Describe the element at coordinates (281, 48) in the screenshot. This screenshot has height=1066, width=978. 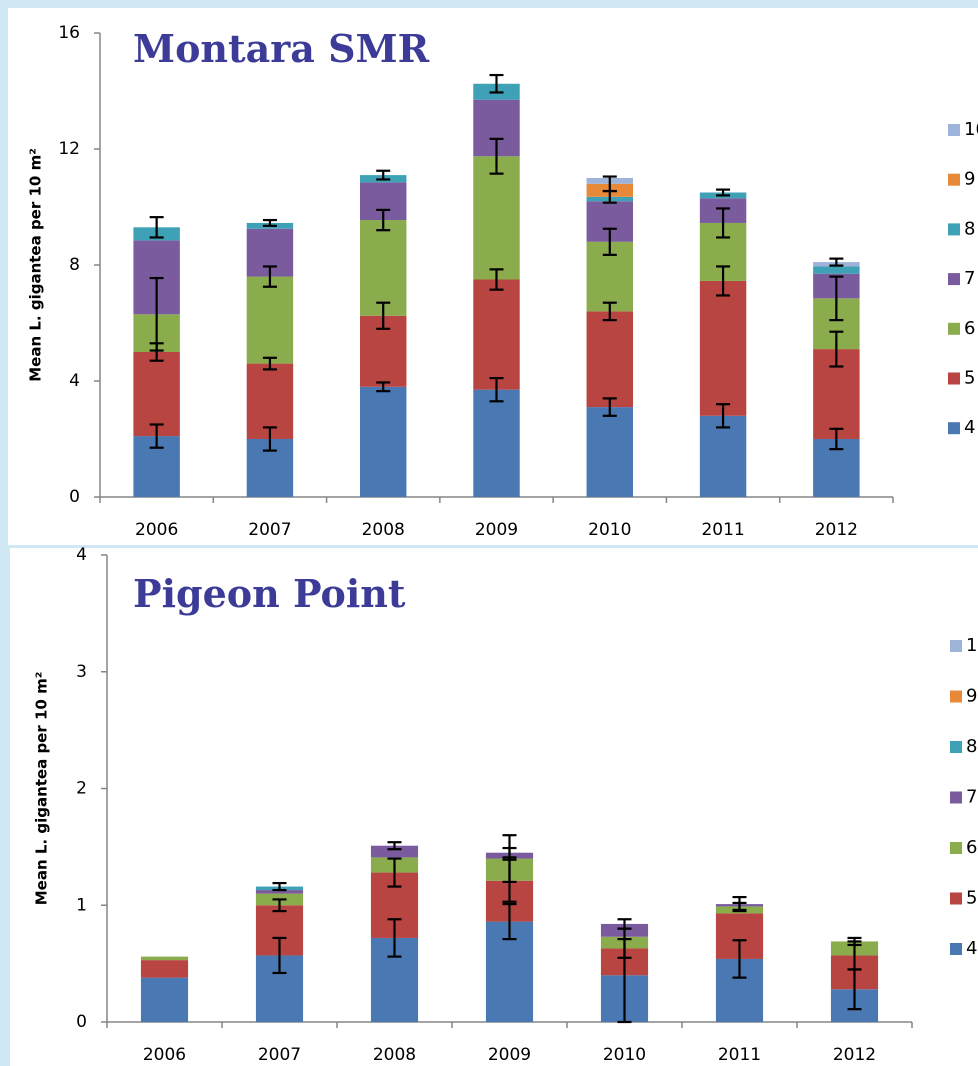
I see `chart-title: Montara SMR` at that location.